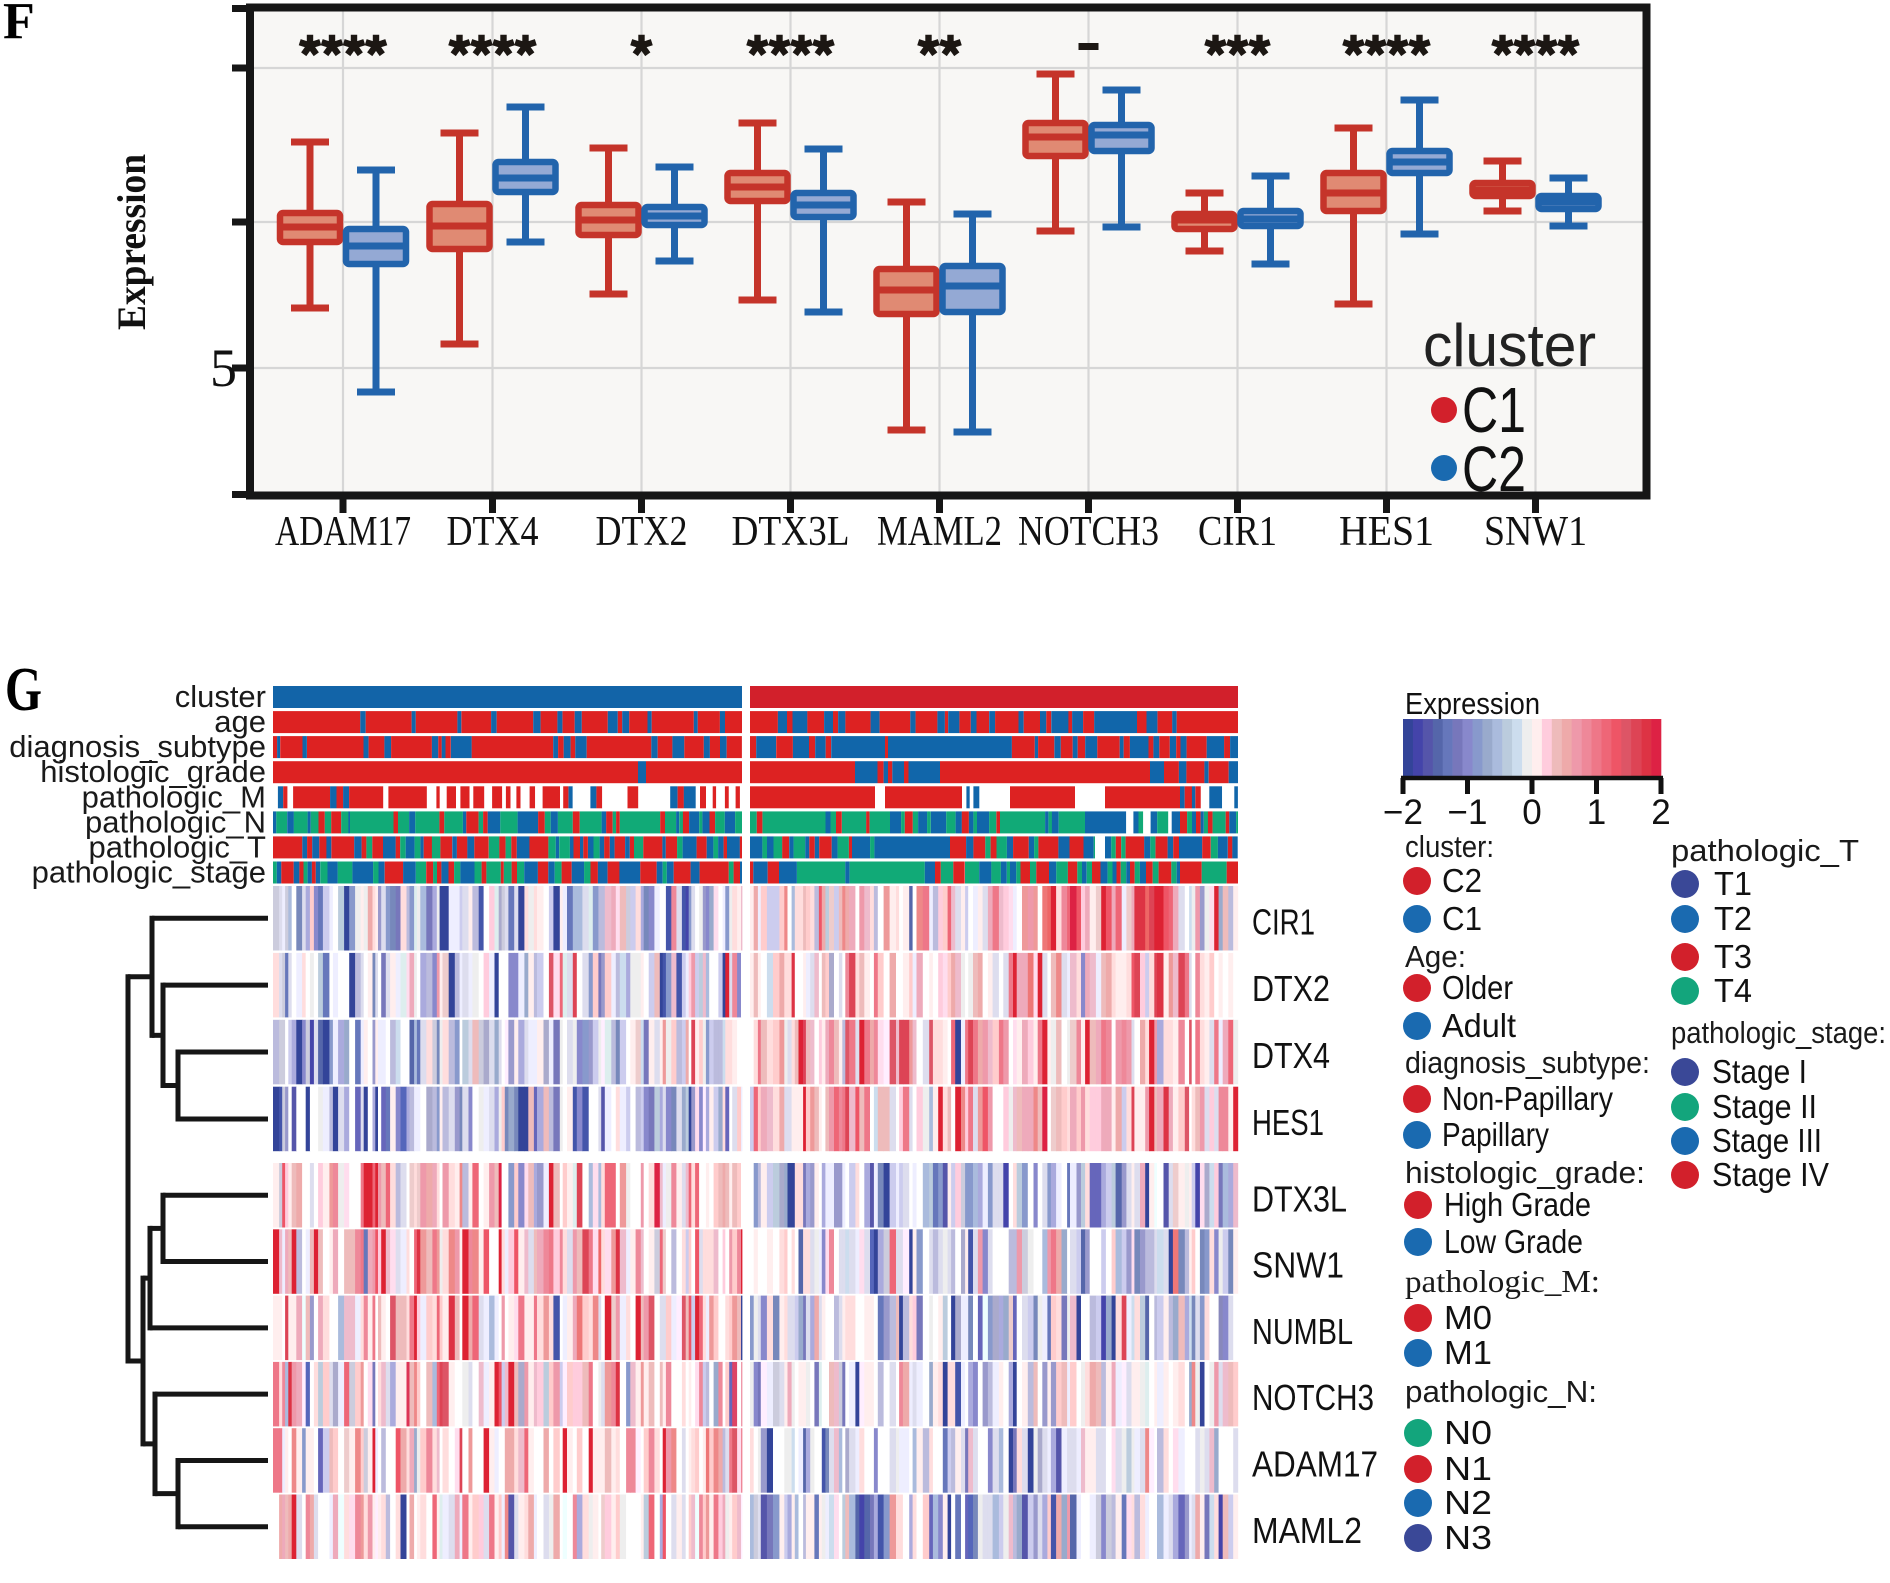 This screenshot has height=1583, width=1890. Describe the element at coordinates (1770, 1174) in the screenshot. I see `svg-text: Stage IV` at that location.